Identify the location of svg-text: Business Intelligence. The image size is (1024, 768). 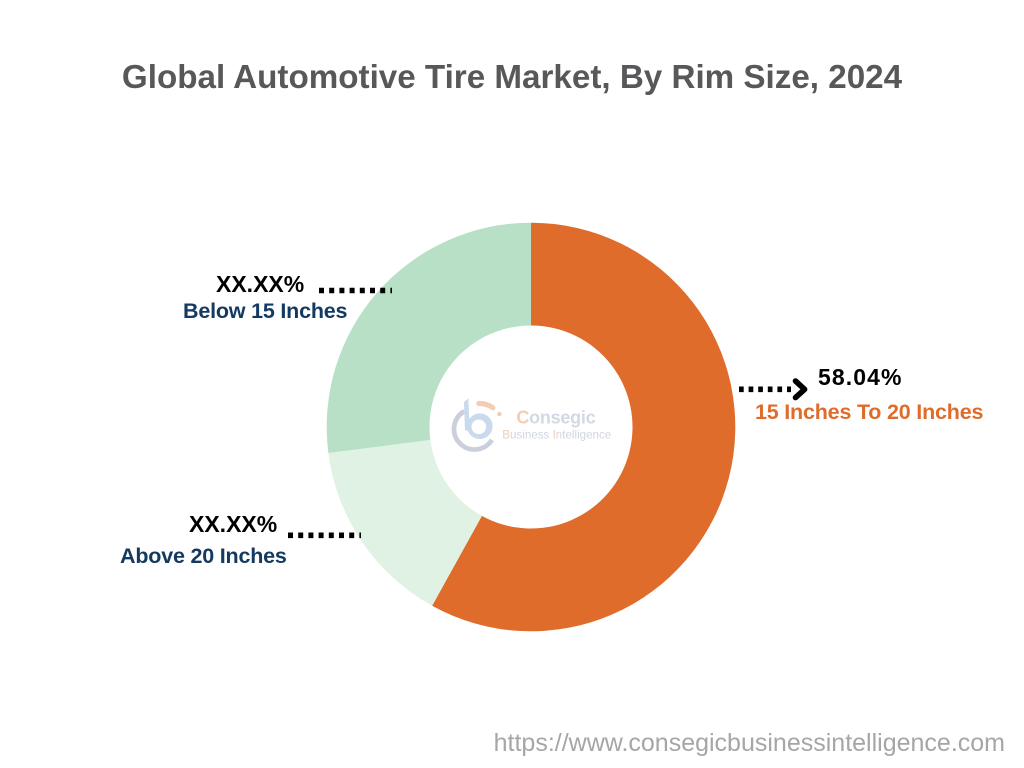
(556, 435).